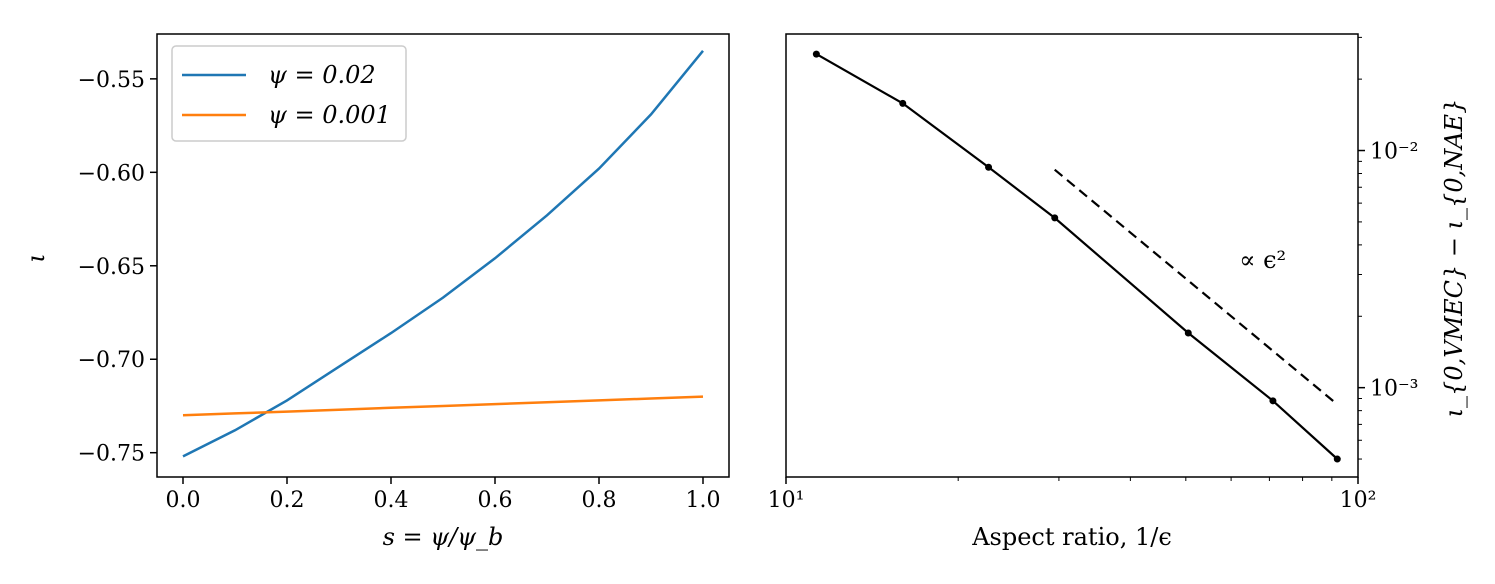 This screenshot has width=1495, height=584. What do you see at coordinates (599, 500) in the screenshot?
I see `left-x-tick-label: 0.8` at bounding box center [599, 500].